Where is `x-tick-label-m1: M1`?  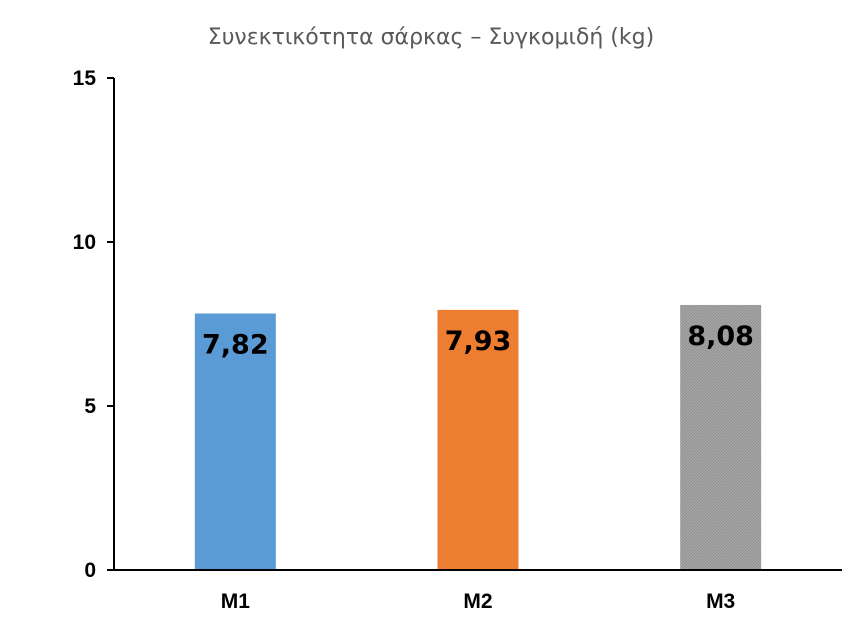
x-tick-label-m1: M1 is located at coordinates (235, 601).